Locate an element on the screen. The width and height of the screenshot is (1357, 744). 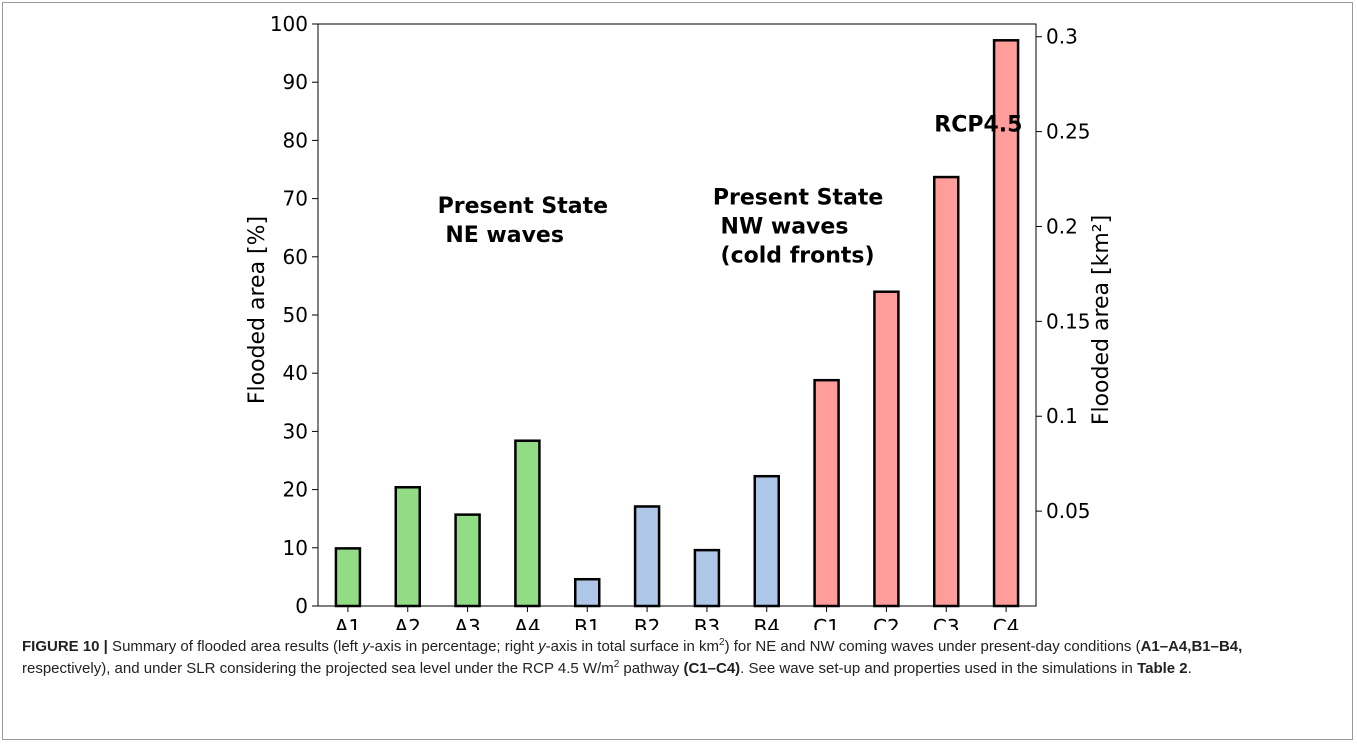
y-axis-label-left: Flooded area [%] is located at coordinates (257, 310).